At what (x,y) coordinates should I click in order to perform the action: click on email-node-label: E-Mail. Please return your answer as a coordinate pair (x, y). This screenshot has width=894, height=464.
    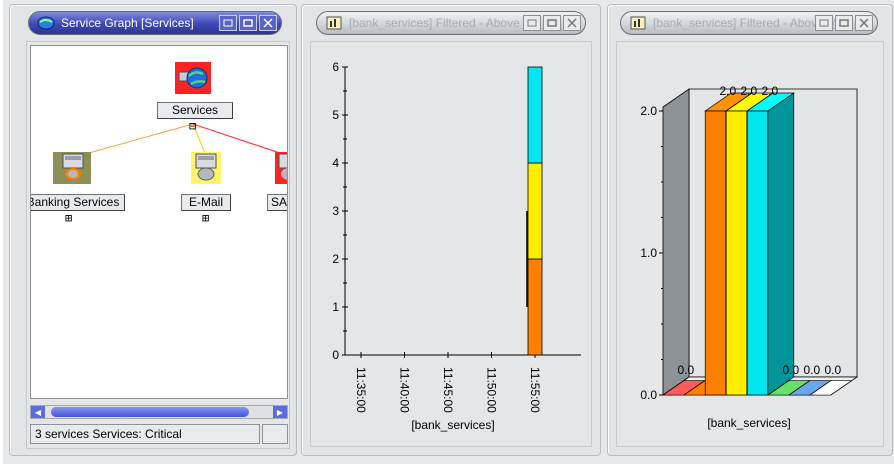
    Looking at the image, I should click on (206, 202).